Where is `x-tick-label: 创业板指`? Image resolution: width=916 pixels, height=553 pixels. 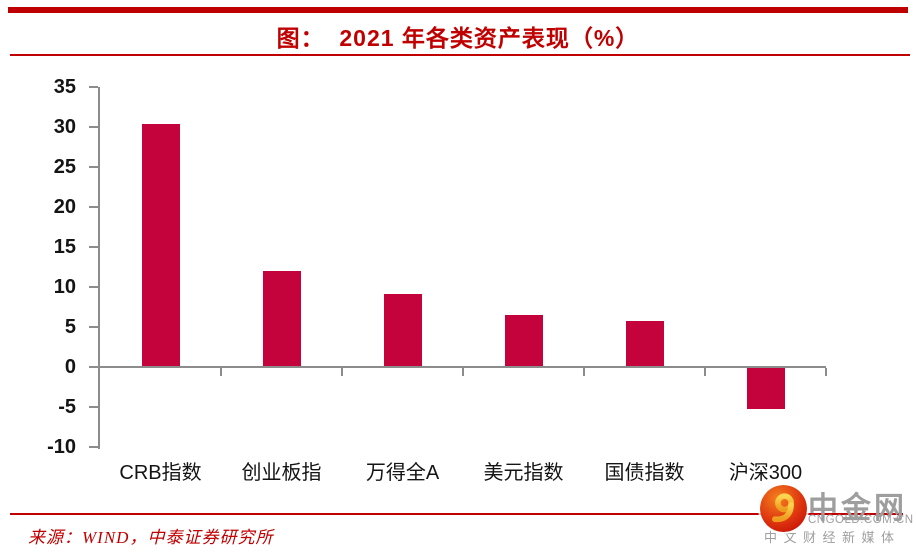
x-tick-label: 创业板指 is located at coordinates (281, 473).